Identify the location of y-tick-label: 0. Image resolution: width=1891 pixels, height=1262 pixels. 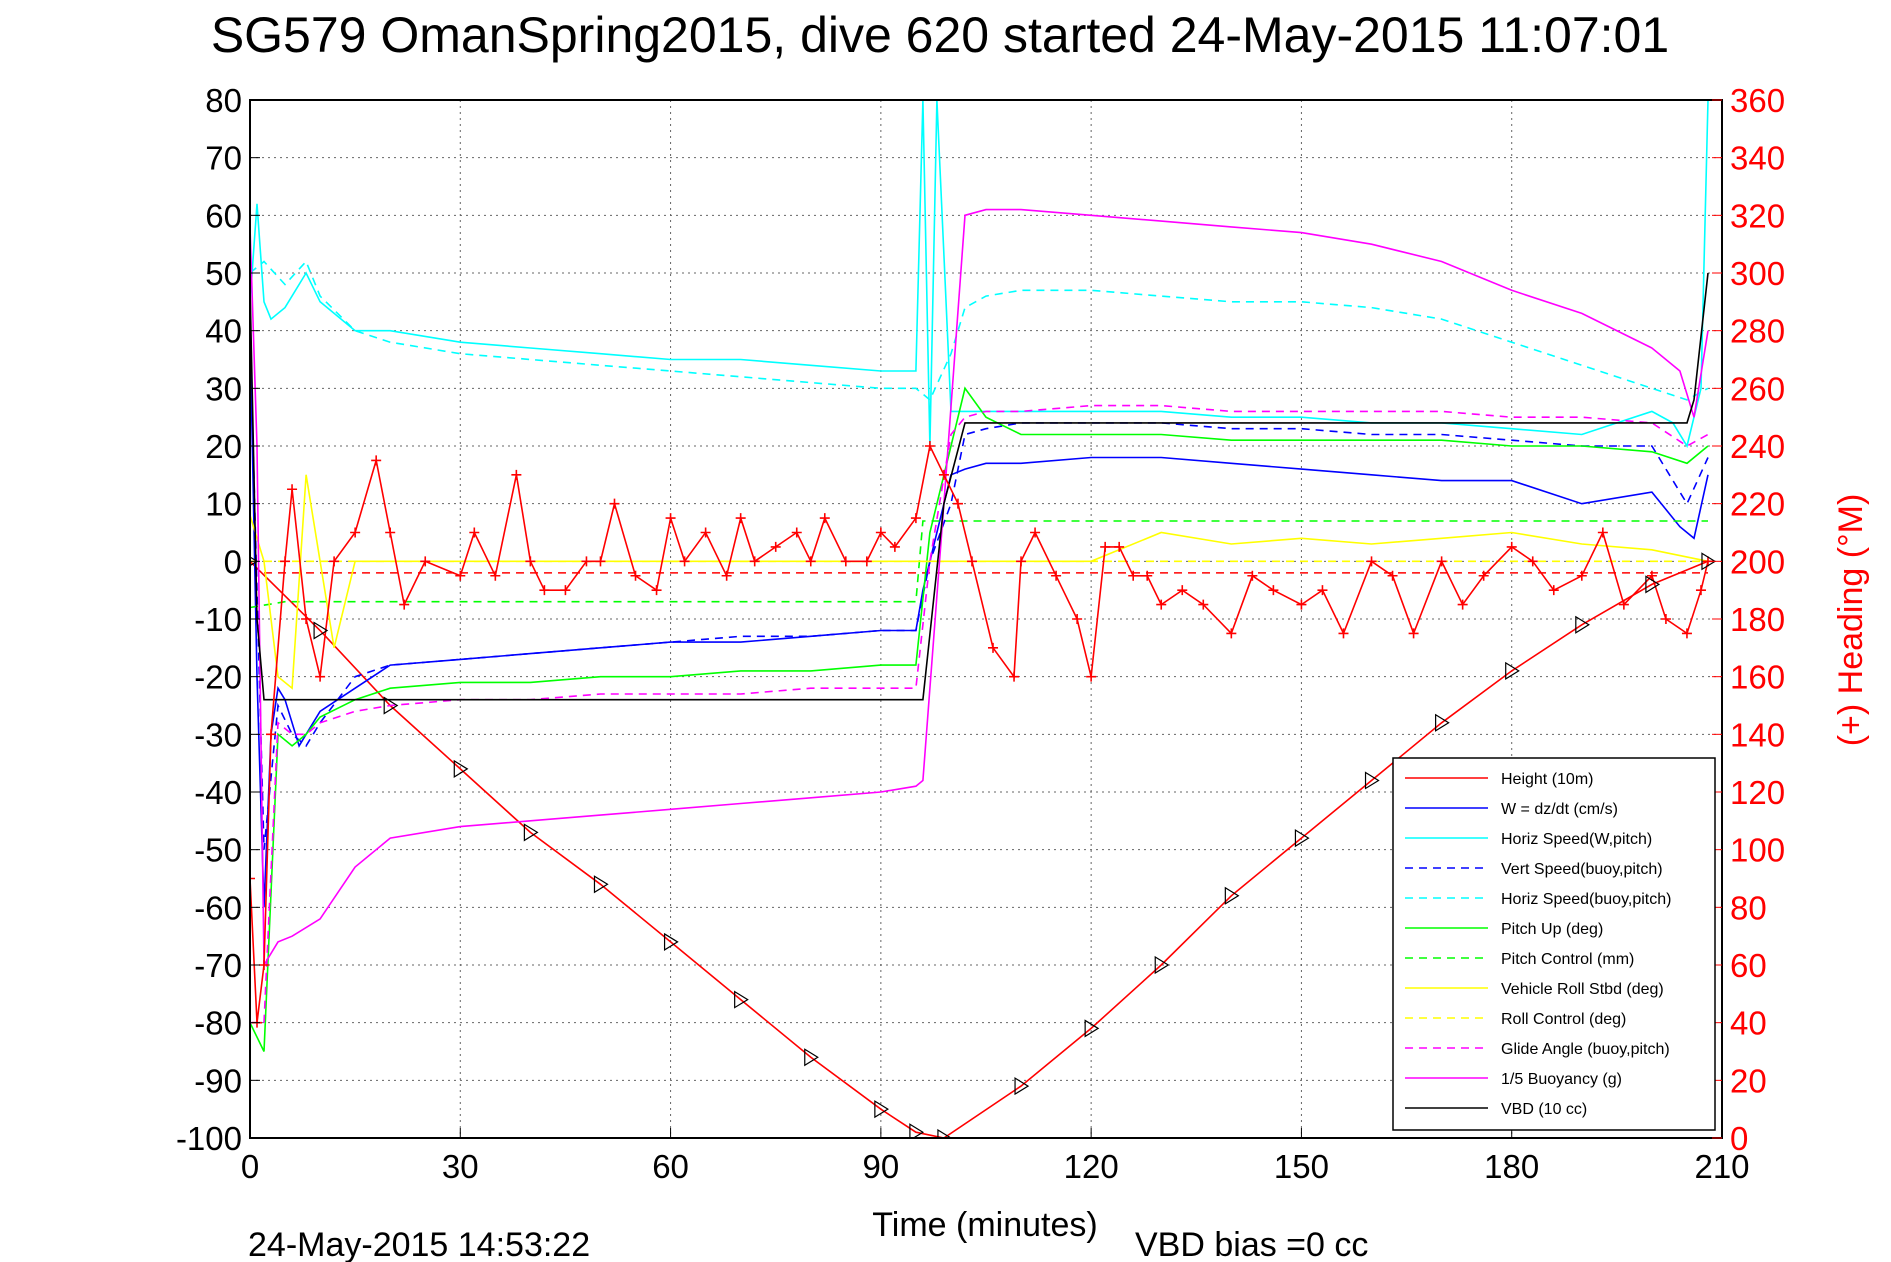
(233, 561).